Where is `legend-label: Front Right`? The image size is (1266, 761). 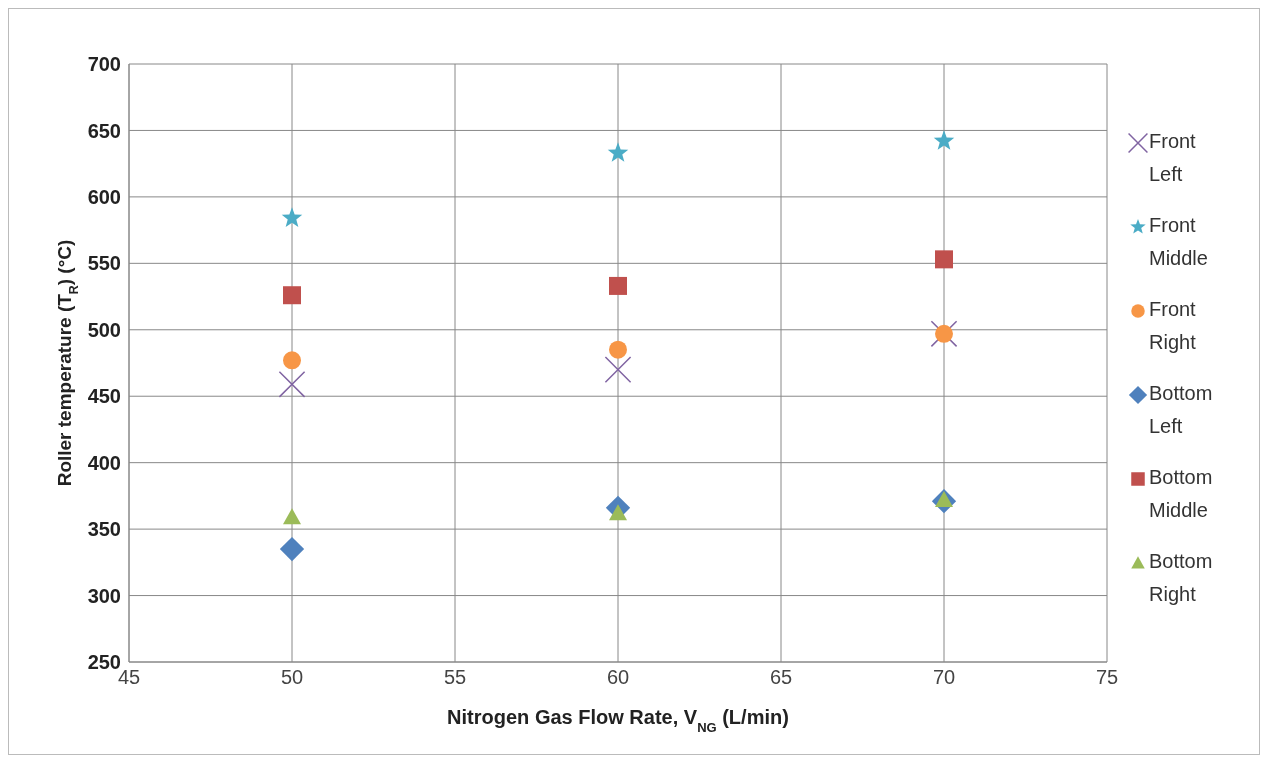
legend-label: Front Right is located at coordinates (1173, 325).